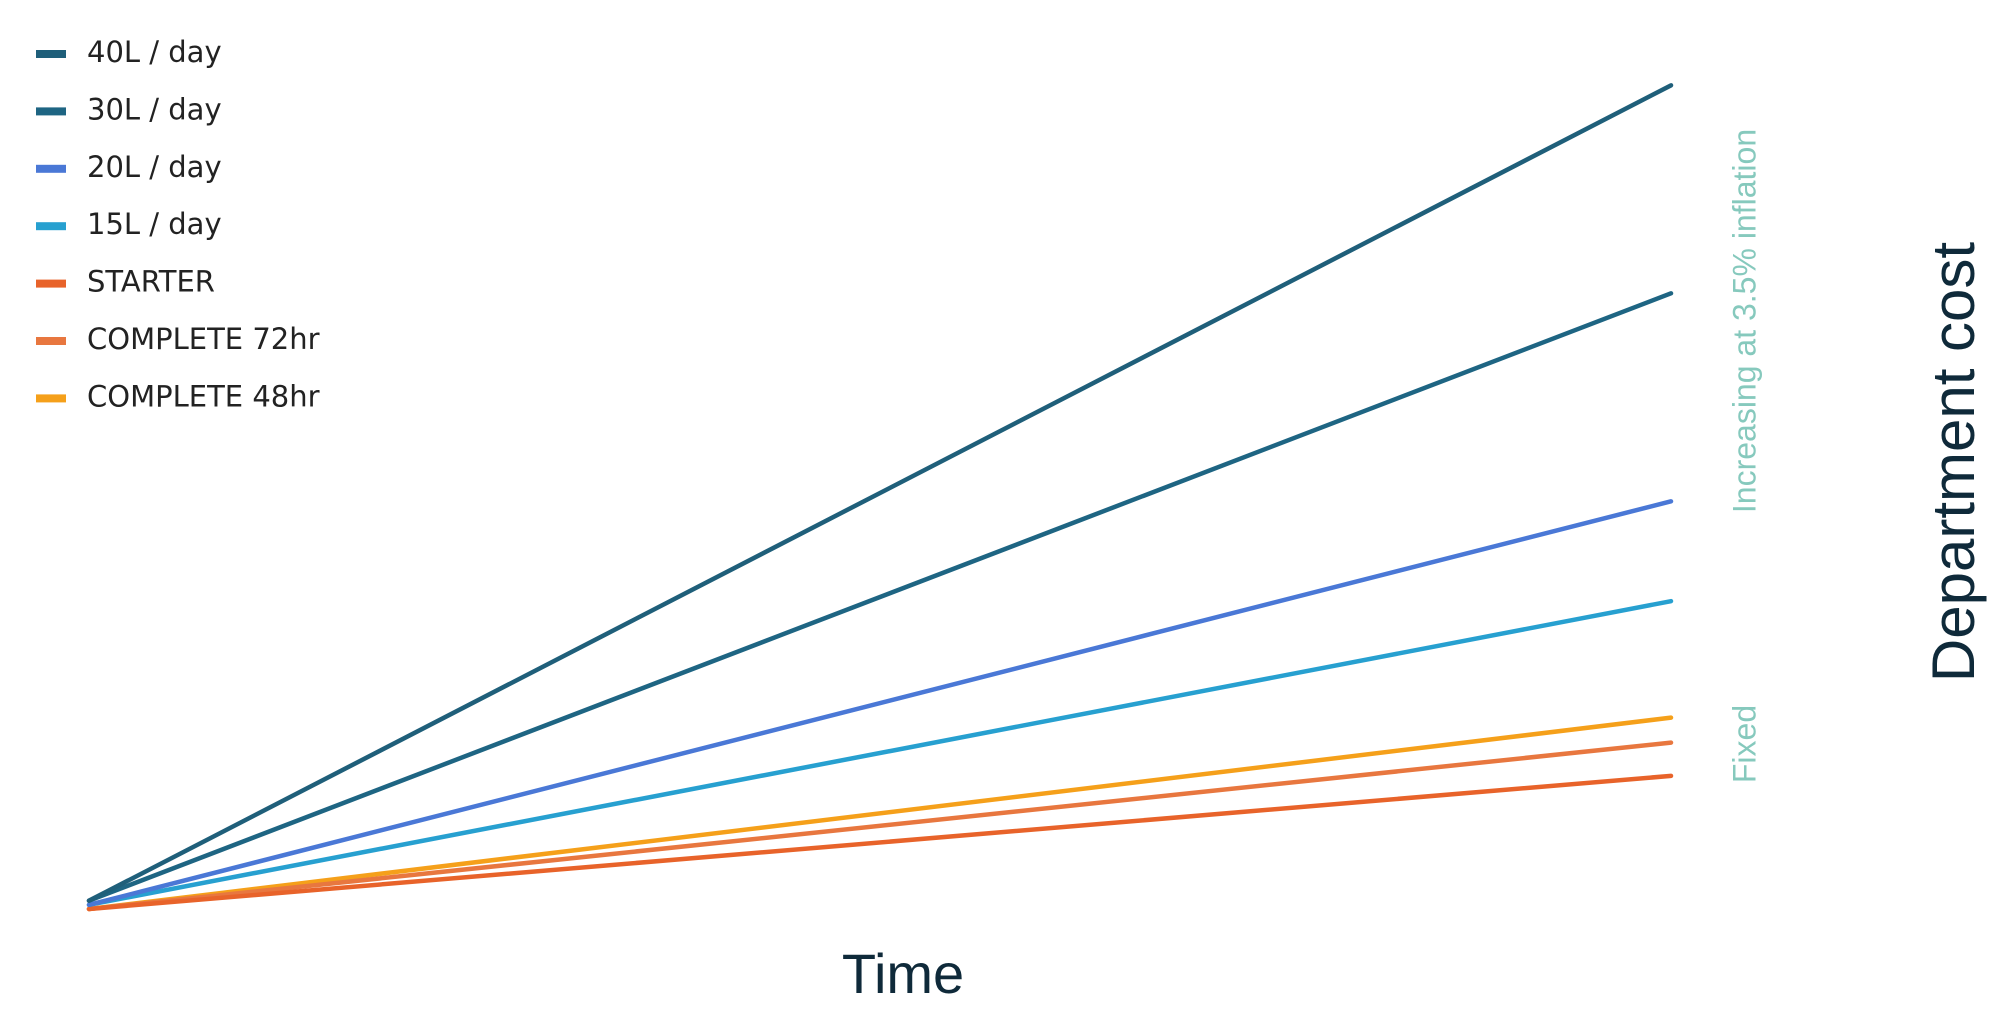 Image resolution: width=2000 pixels, height=1021 pixels. Describe the element at coordinates (154, 167) in the screenshot. I see `legend-label: 20L / day` at that location.